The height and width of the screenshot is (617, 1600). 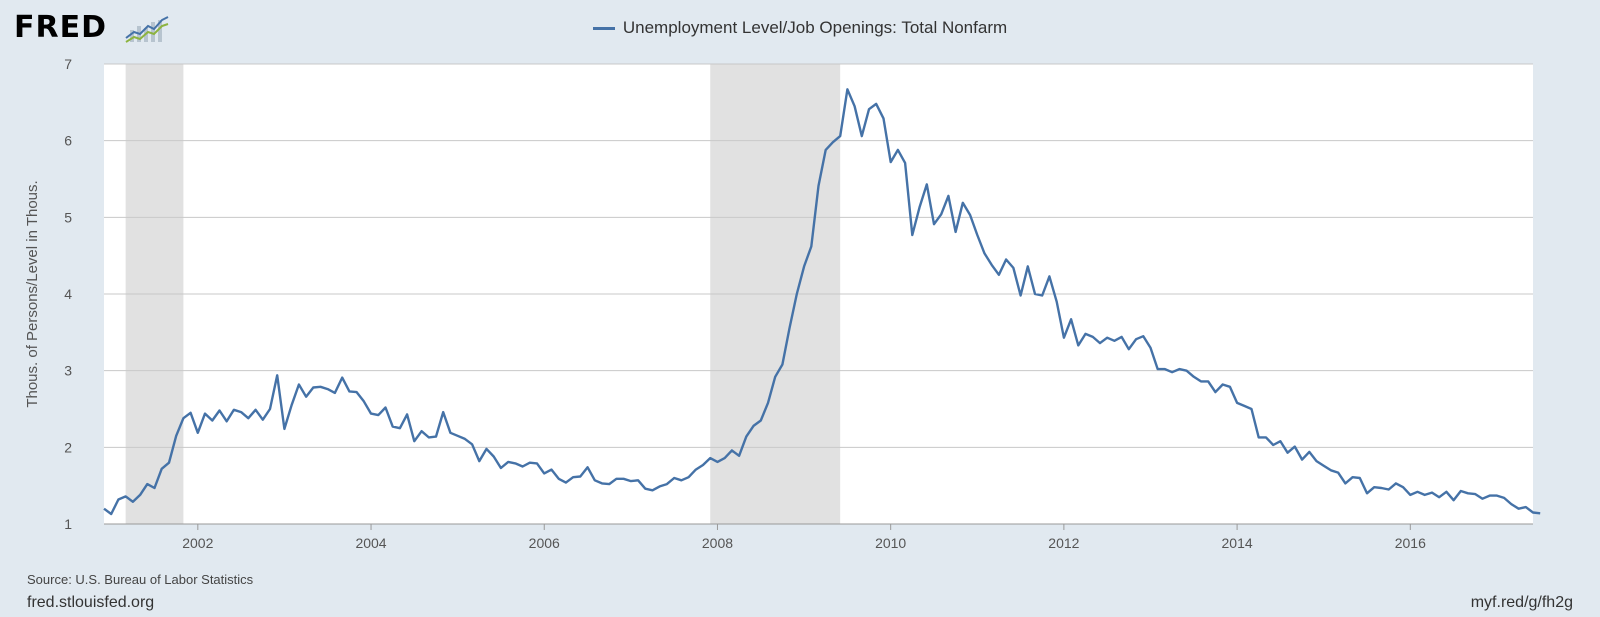 What do you see at coordinates (1063, 543) in the screenshot?
I see `x-tick-label: 2012` at bounding box center [1063, 543].